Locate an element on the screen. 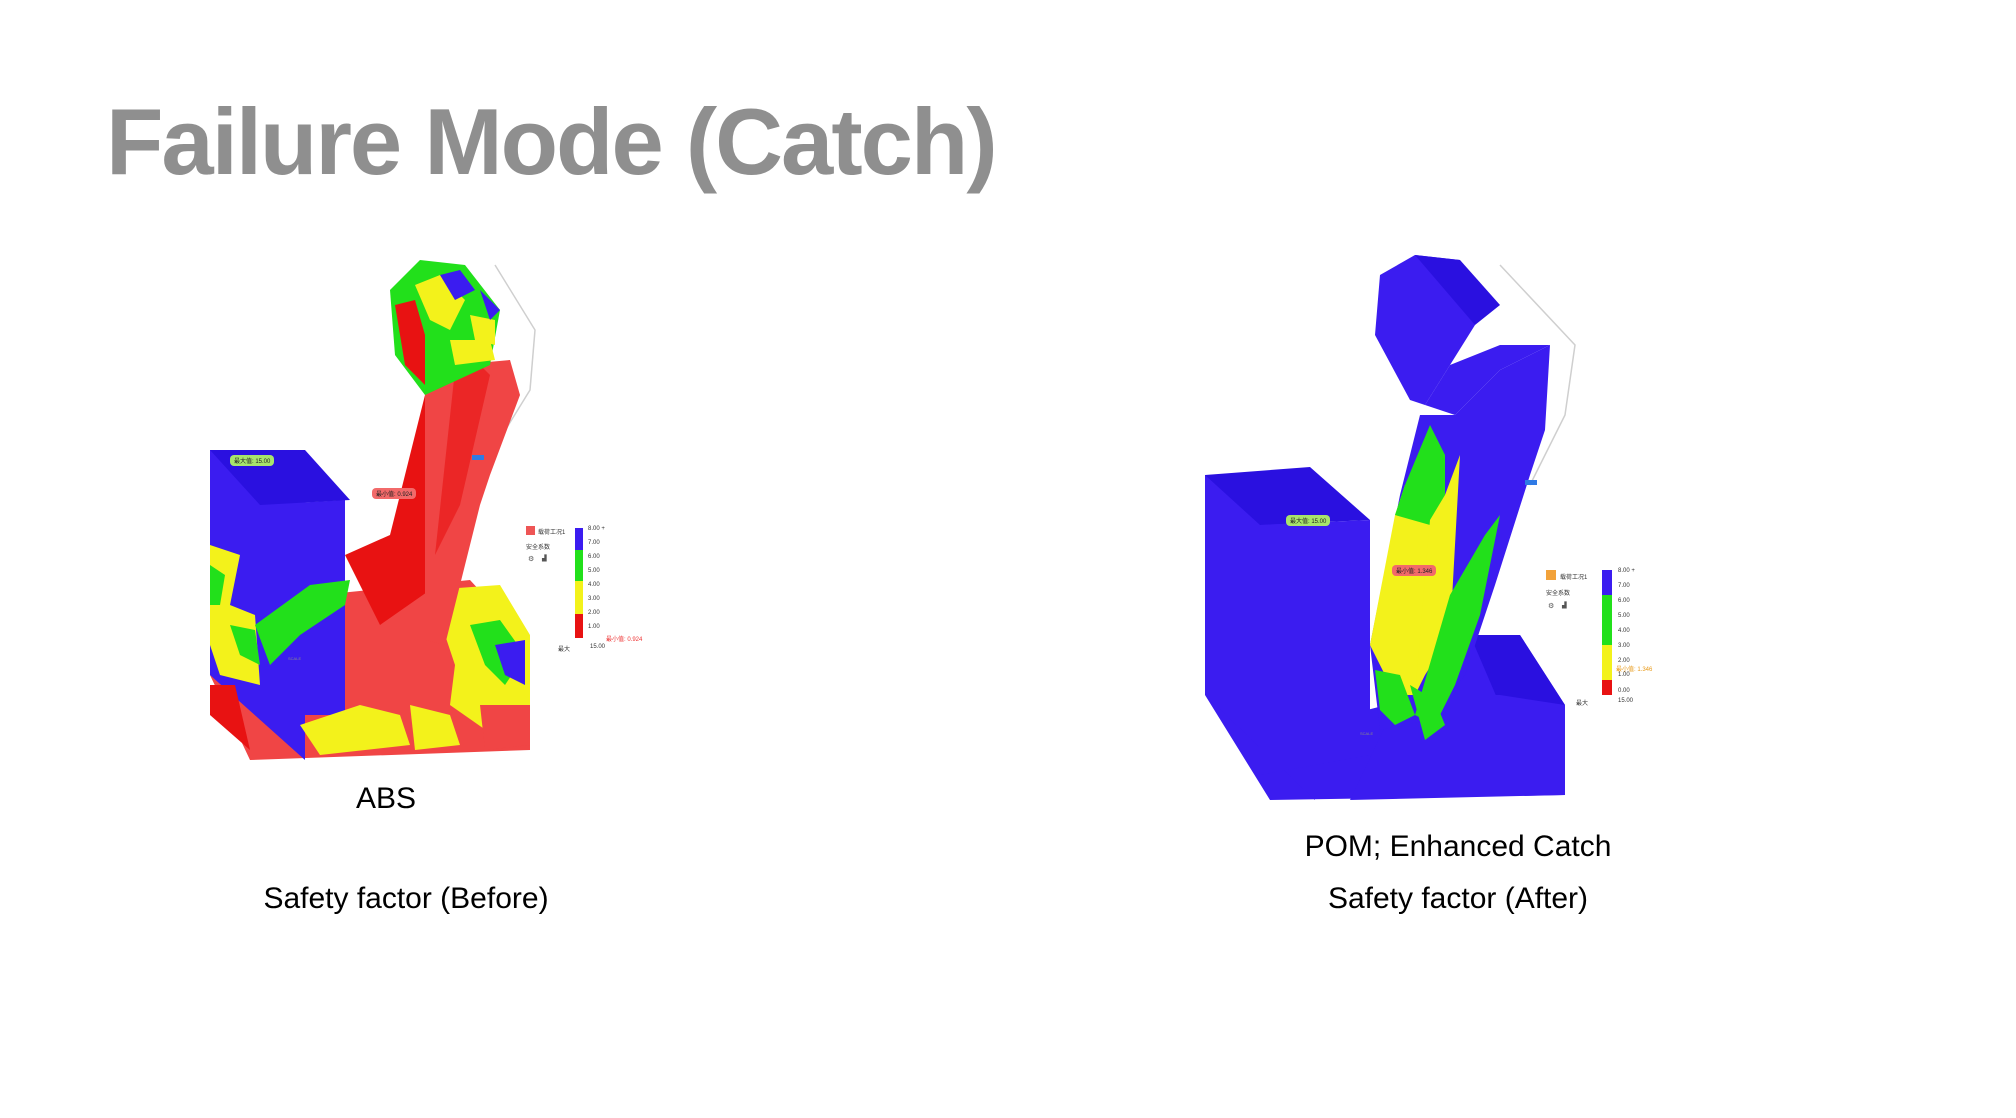 This screenshot has height=1118, width=2016. min-value-tag: 最小值: 0.924 is located at coordinates (394, 493).